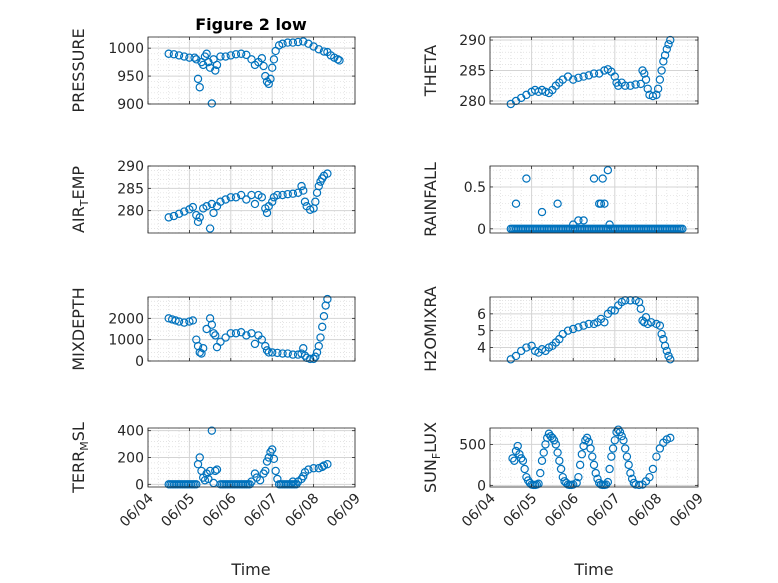  What do you see at coordinates (593, 569) in the screenshot?
I see `x-axis-label-right: Time` at bounding box center [593, 569].